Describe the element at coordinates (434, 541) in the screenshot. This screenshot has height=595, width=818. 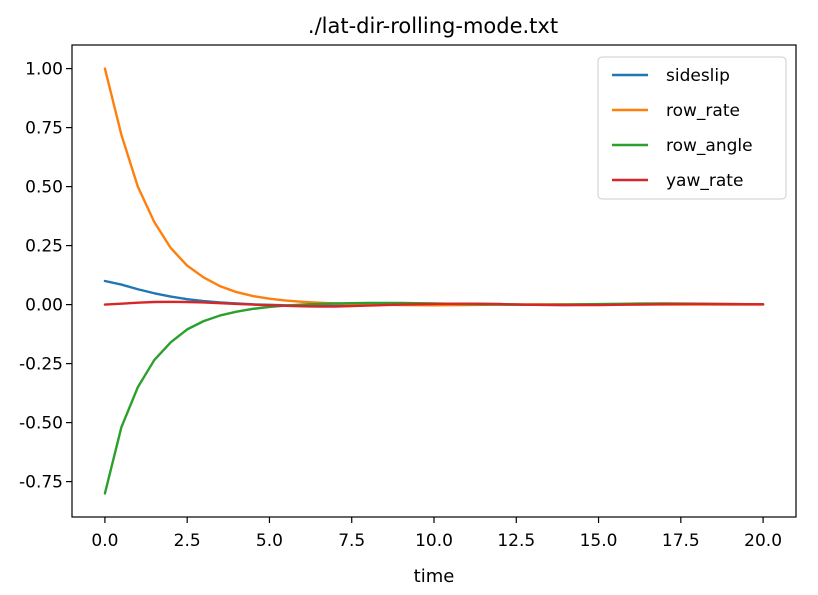
I see `x-tick-label: 10.0` at that location.